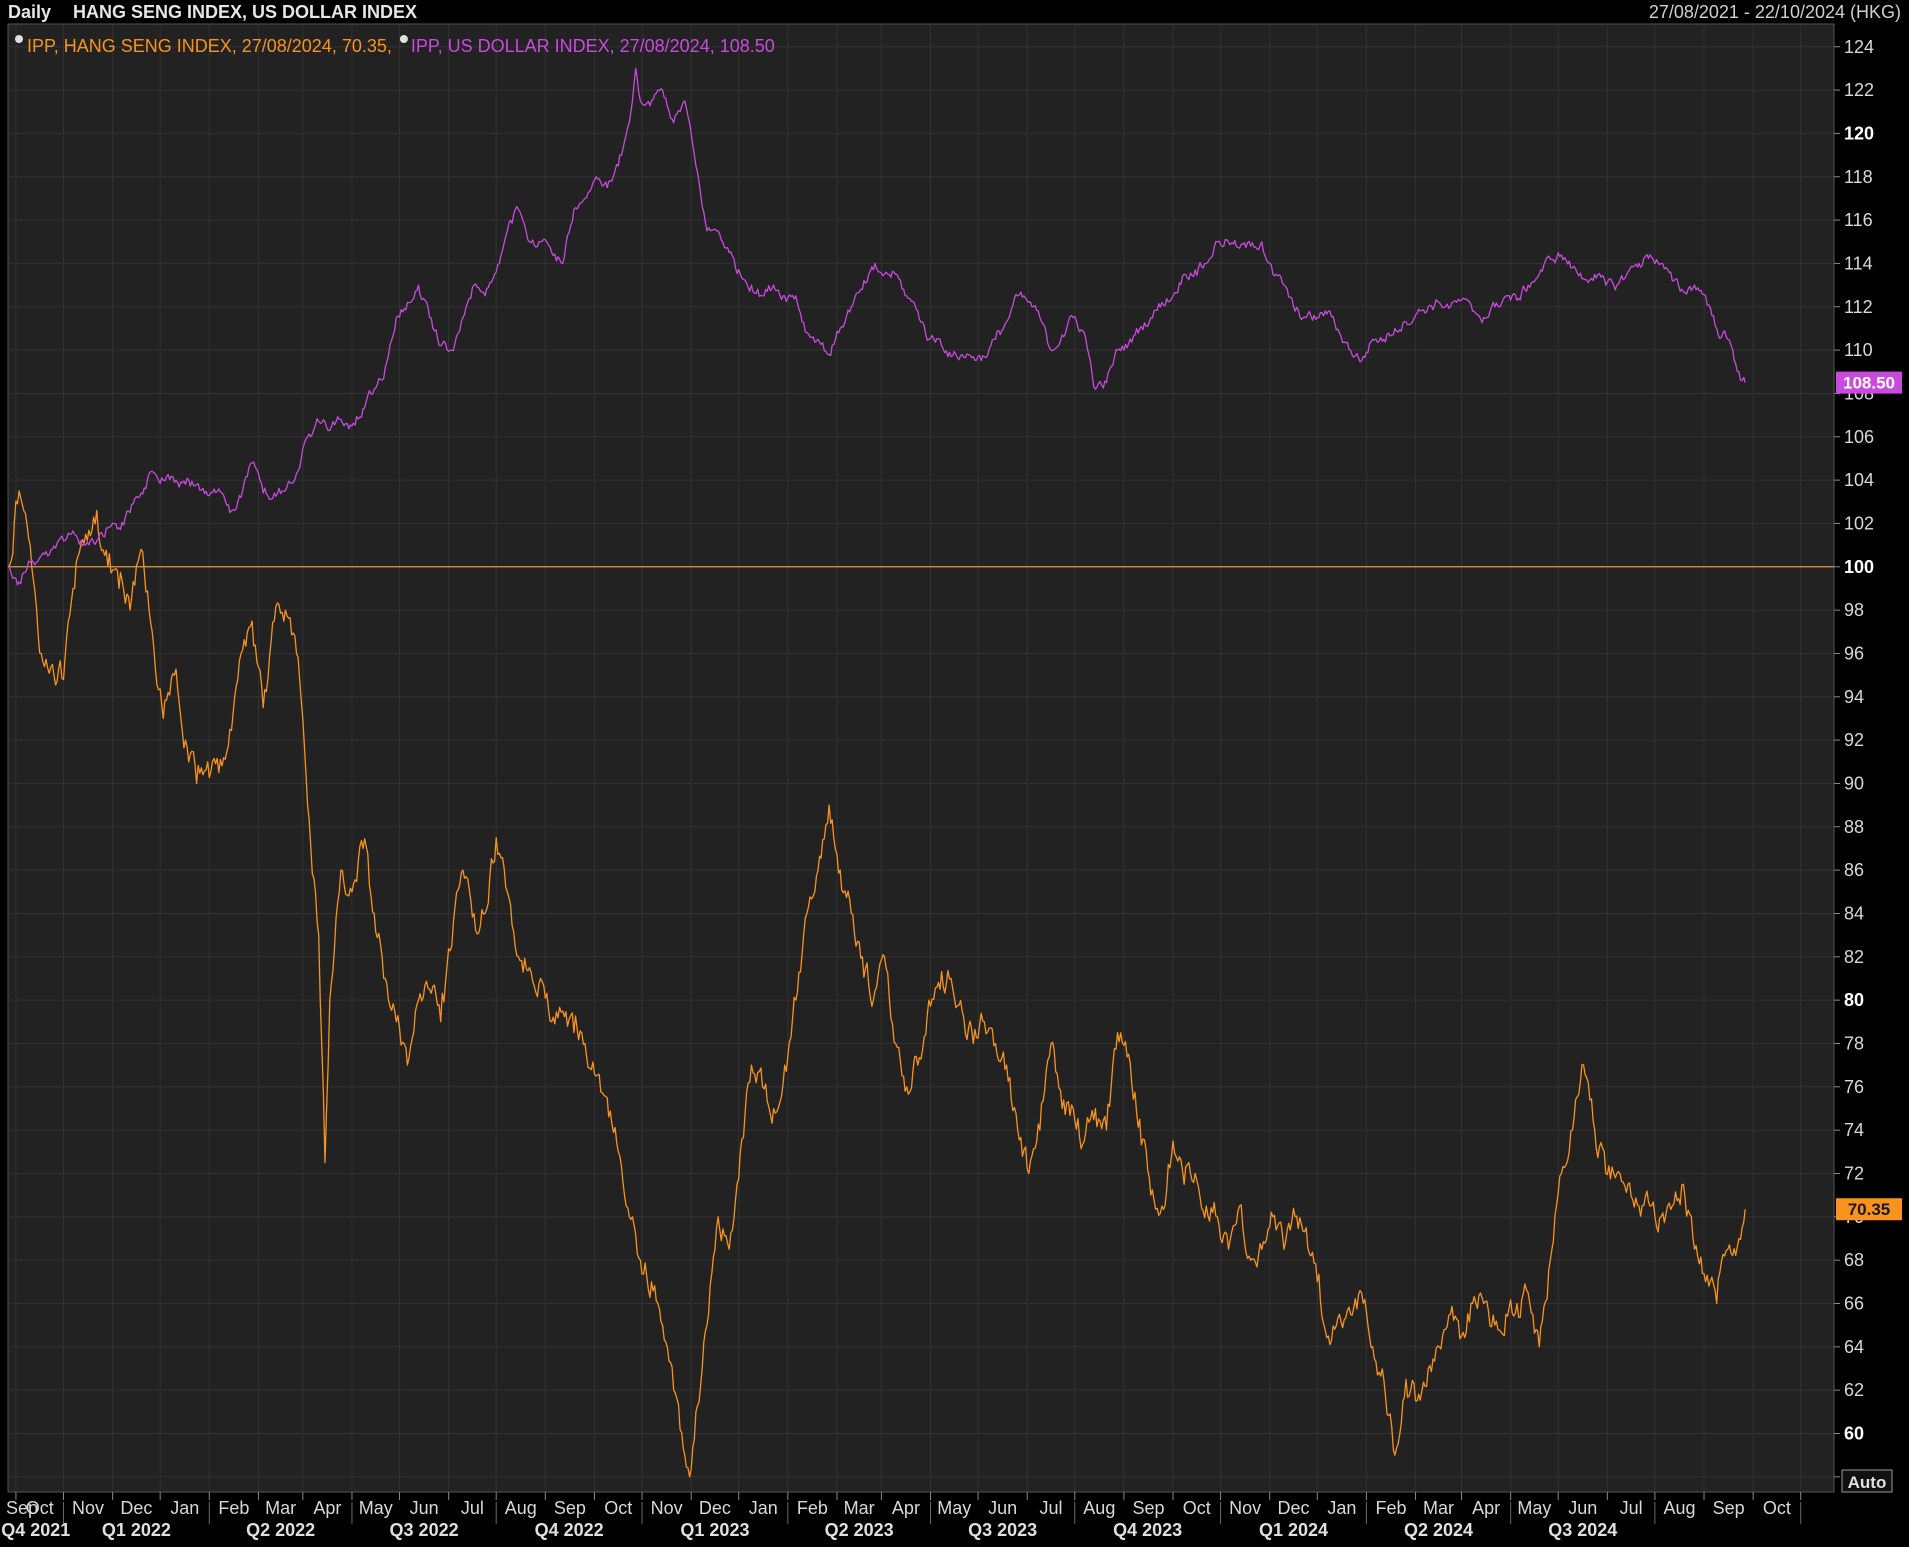  What do you see at coordinates (1002, 1530) in the screenshot?
I see `x-quarter-label: Q3 2023` at bounding box center [1002, 1530].